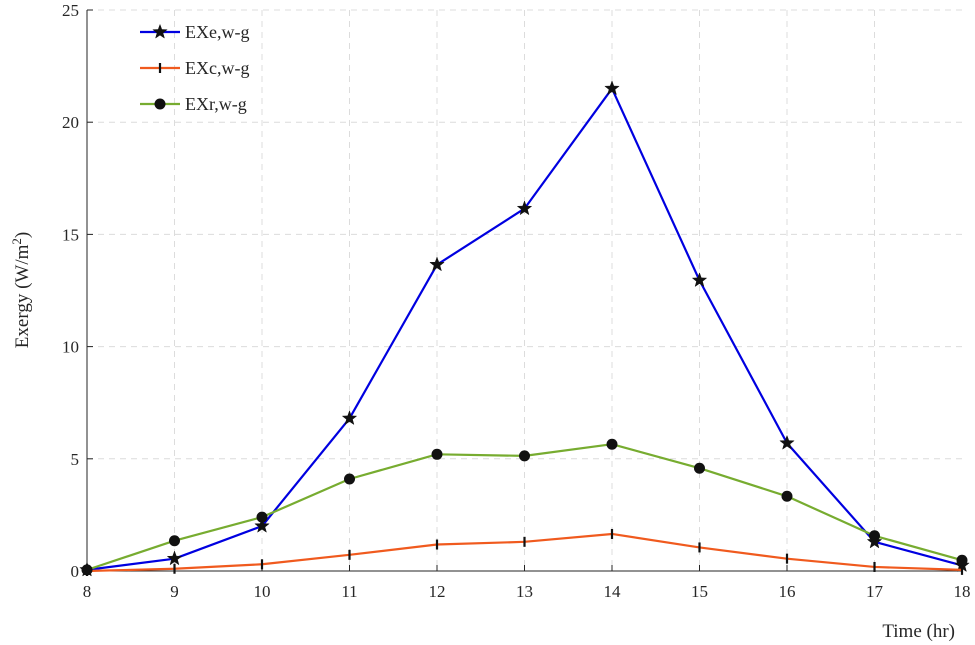 This screenshot has width=975, height=645. Describe the element at coordinates (349, 591) in the screenshot. I see `x-tick-label: 11` at that location.